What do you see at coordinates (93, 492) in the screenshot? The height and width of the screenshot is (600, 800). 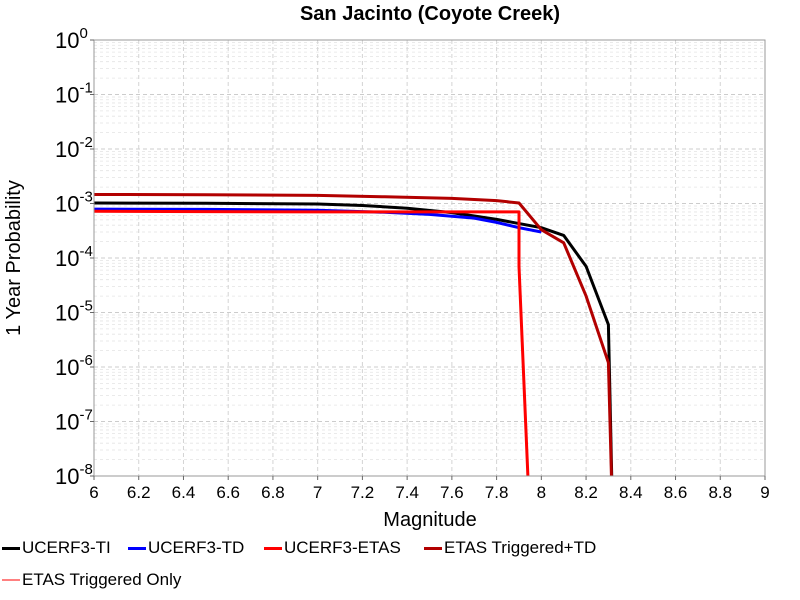 I see `x-tick-label: 6` at bounding box center [93, 492].